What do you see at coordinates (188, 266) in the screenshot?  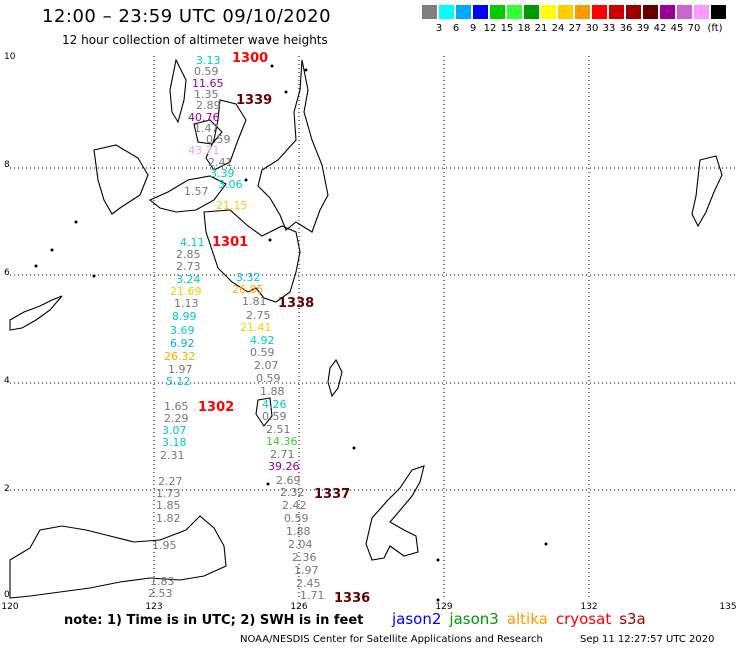 I see `swh-value-track-b: 2.73` at bounding box center [188, 266].